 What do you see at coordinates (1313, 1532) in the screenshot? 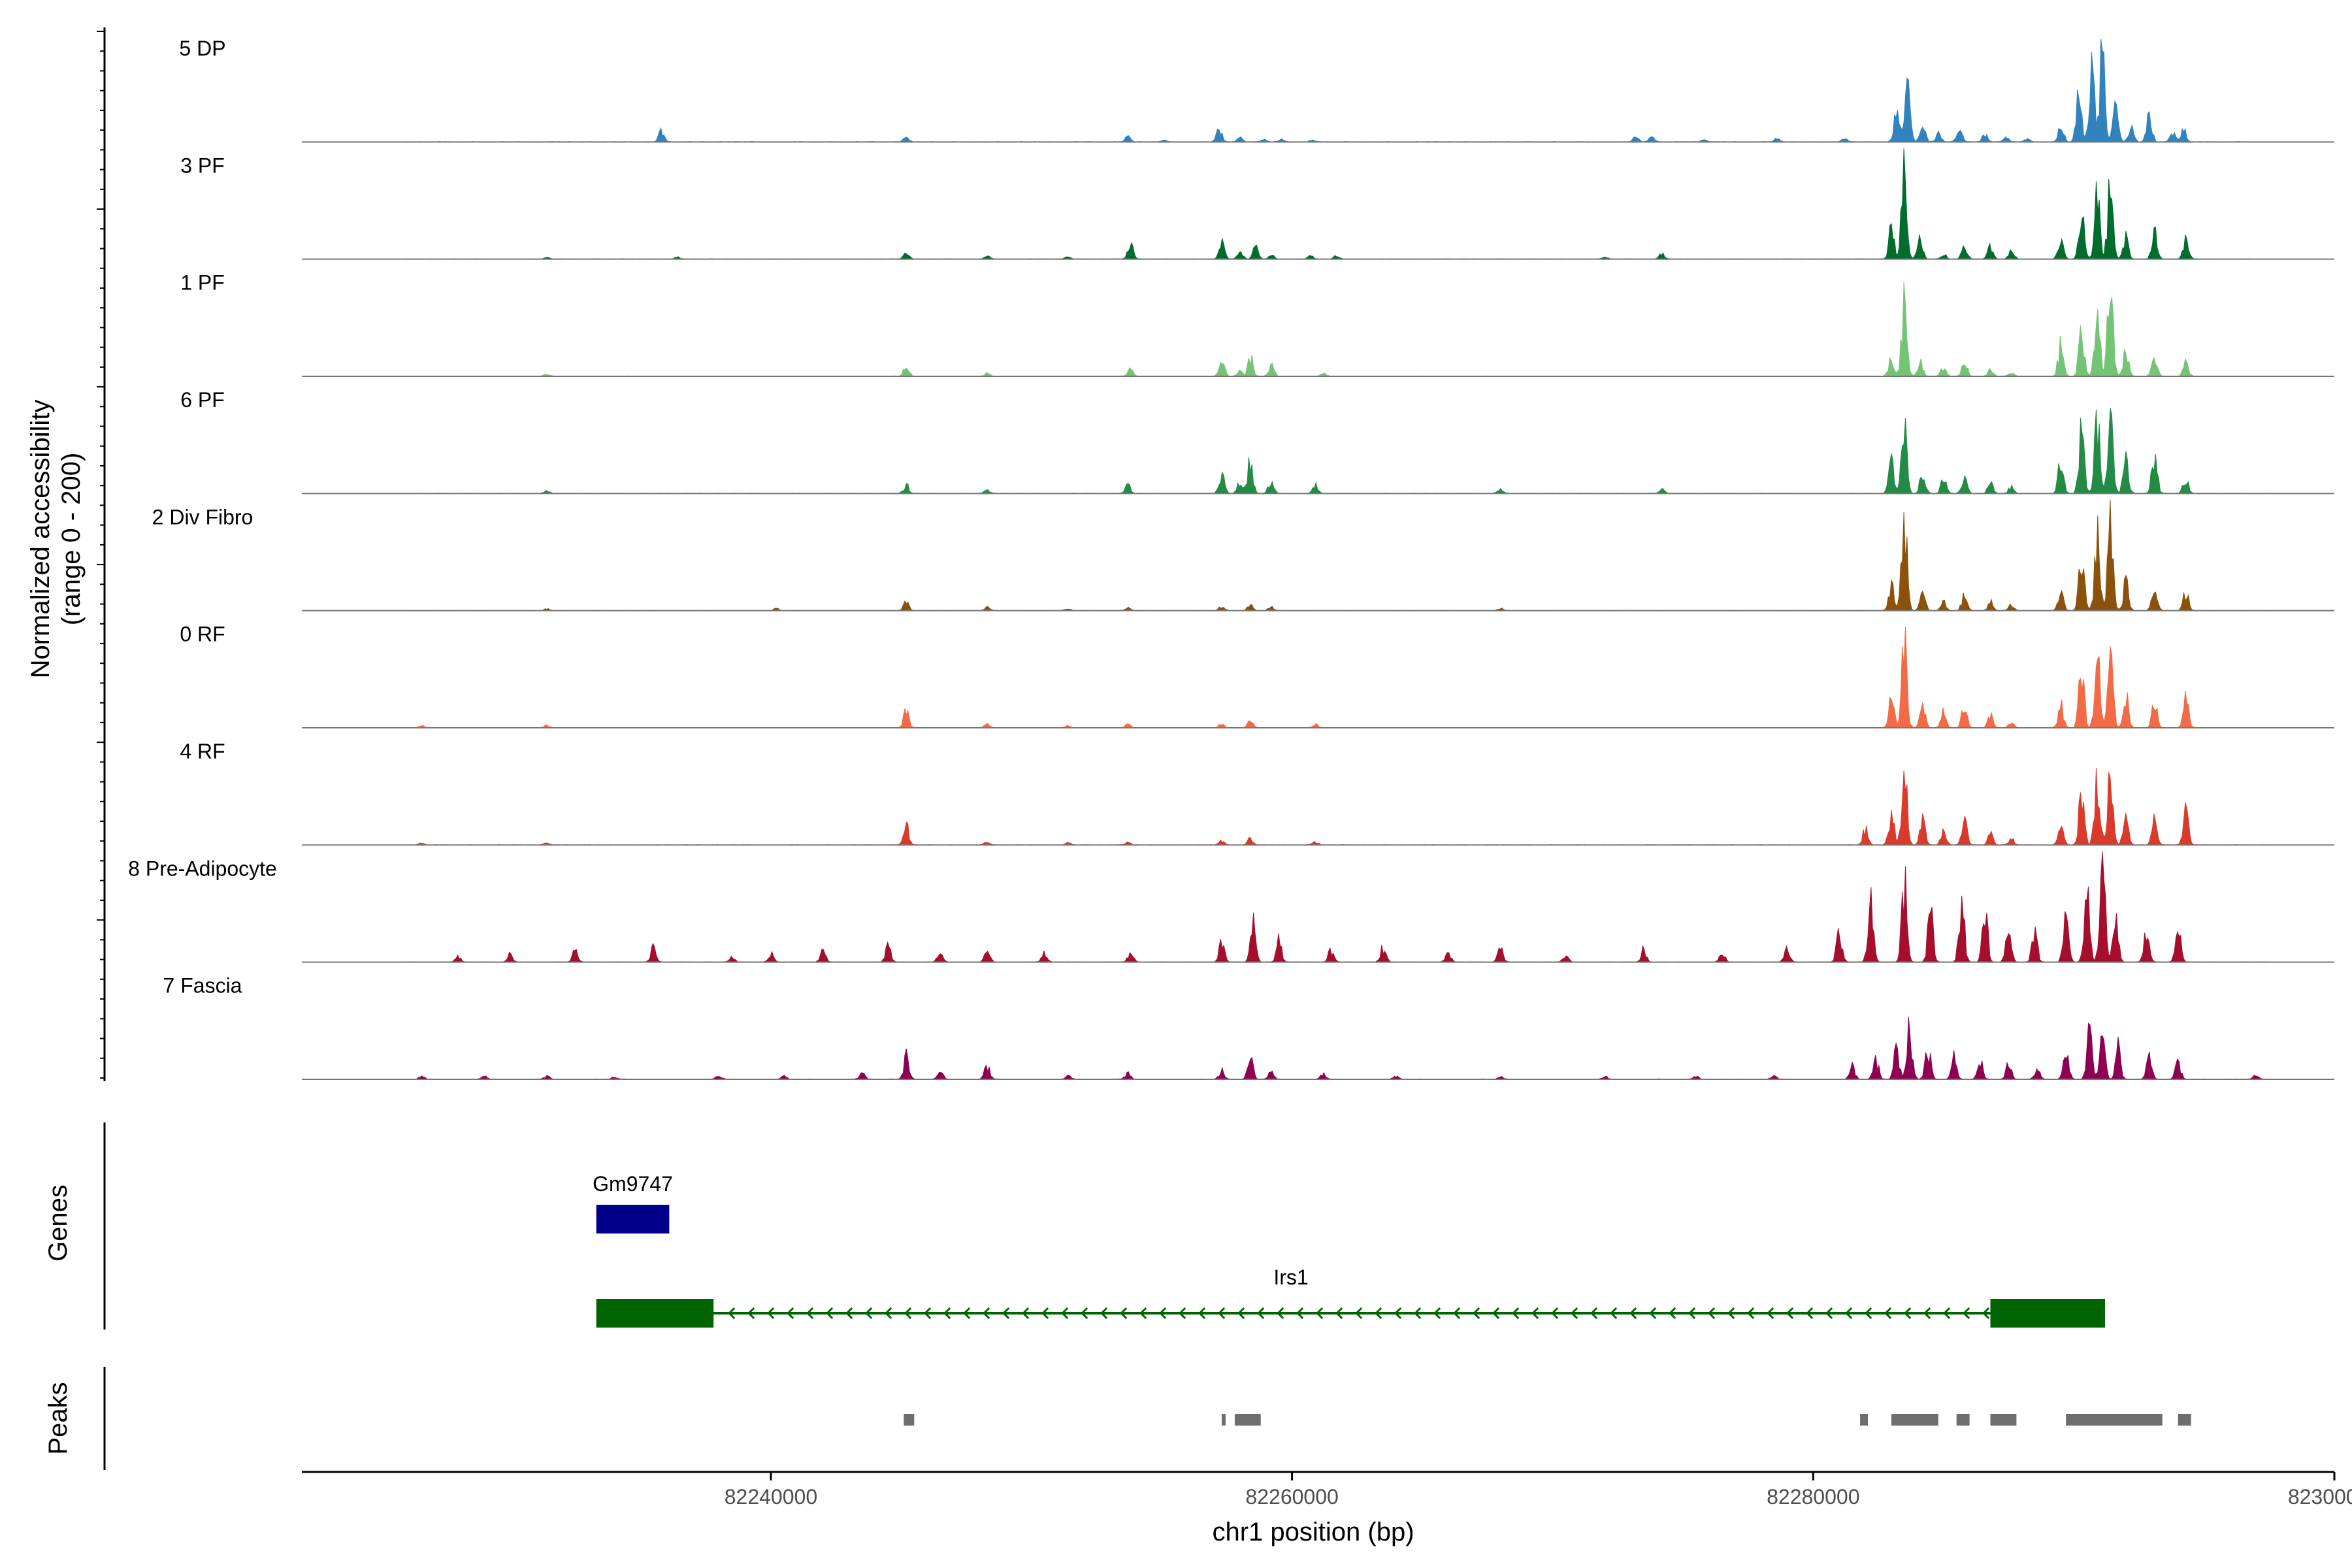
I see `x-axis-title: chr1 position (bp)` at bounding box center [1313, 1532].